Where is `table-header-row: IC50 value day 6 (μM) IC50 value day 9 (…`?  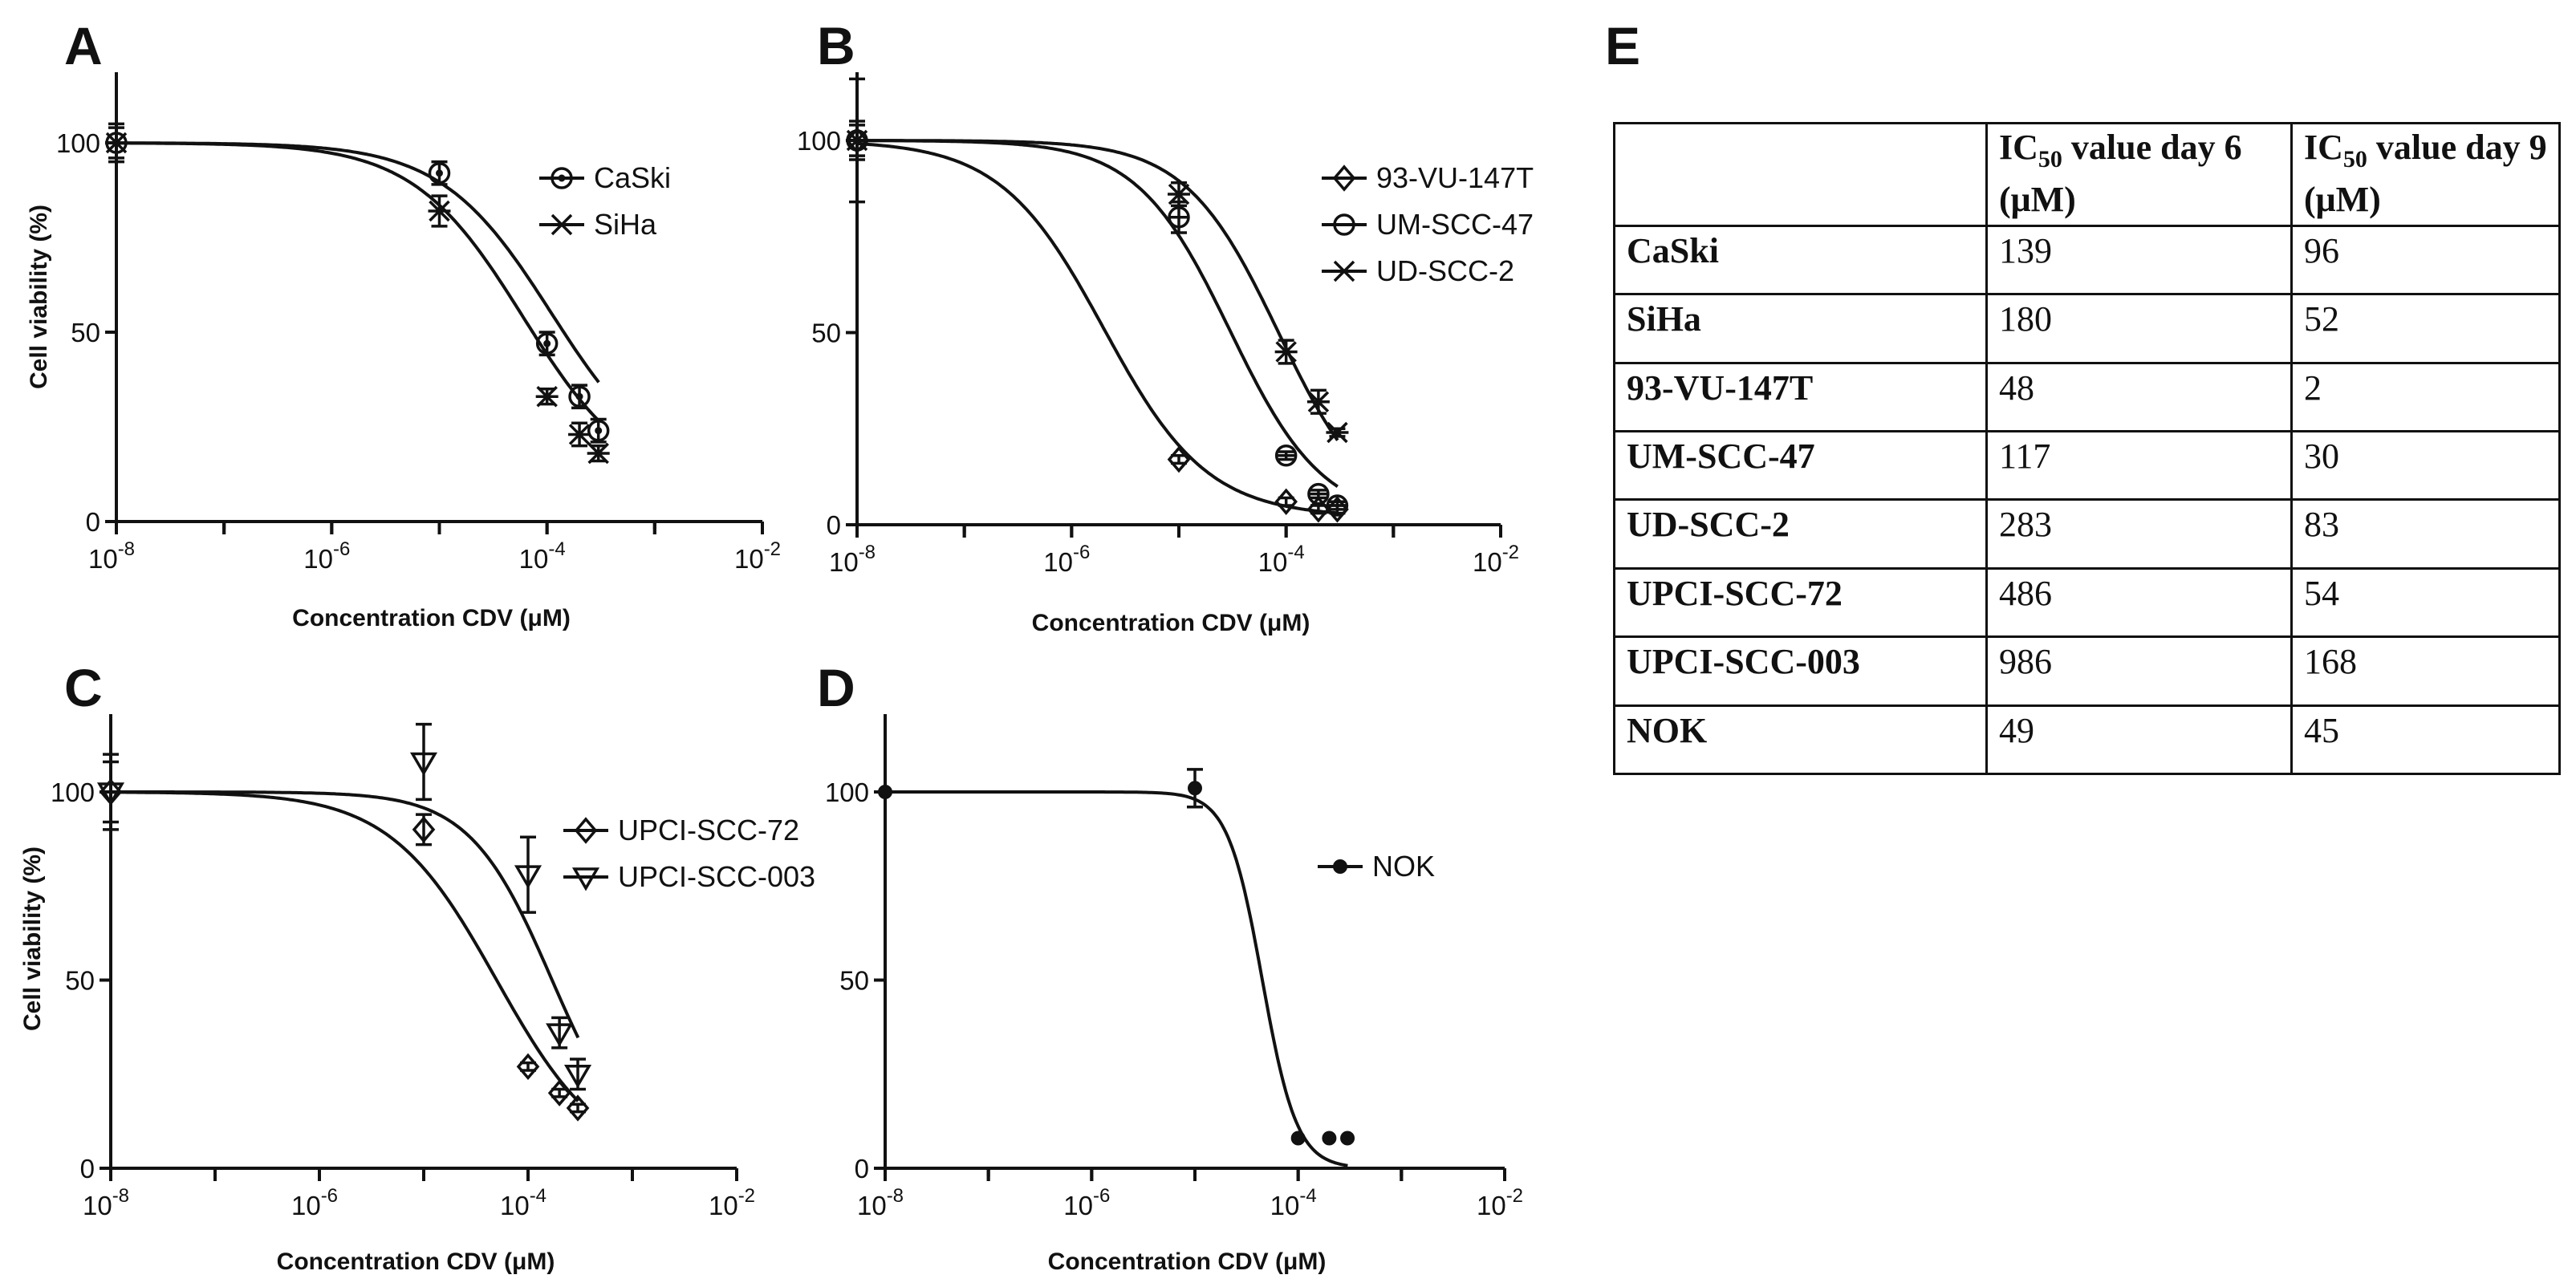 table-header-row: IC50 value day 6 (μM) IC50 value day 9 (… is located at coordinates (2087, 174).